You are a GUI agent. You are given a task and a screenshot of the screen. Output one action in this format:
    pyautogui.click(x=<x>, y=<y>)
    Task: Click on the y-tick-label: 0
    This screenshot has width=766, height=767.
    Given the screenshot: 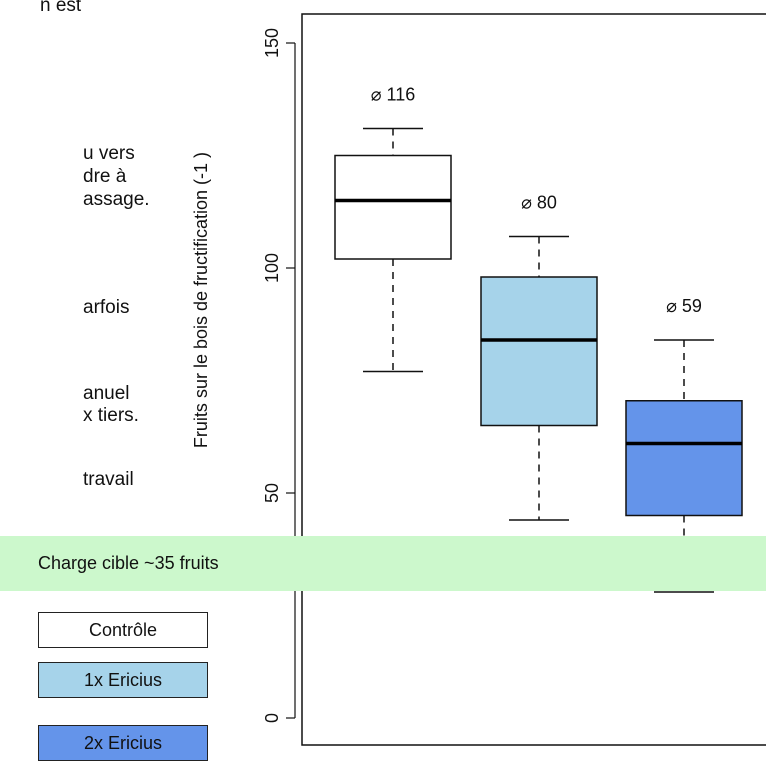 What is the action you would take?
    pyautogui.click(x=272, y=718)
    